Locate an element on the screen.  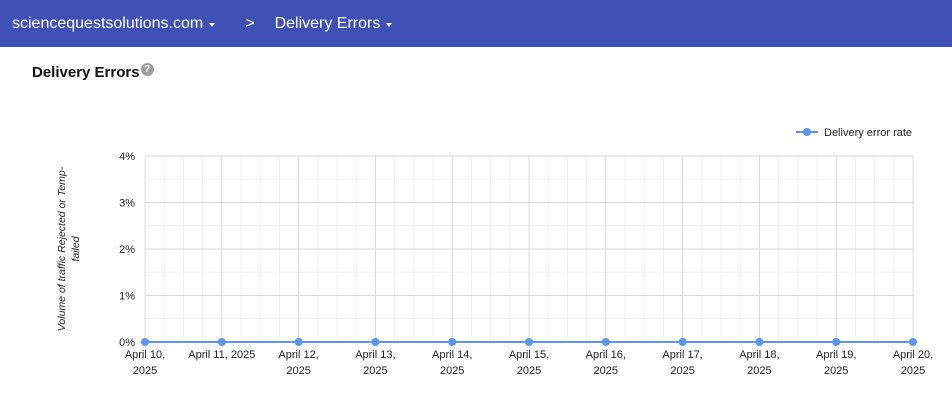
x-tick-label: April 12, is located at coordinates (298, 355).